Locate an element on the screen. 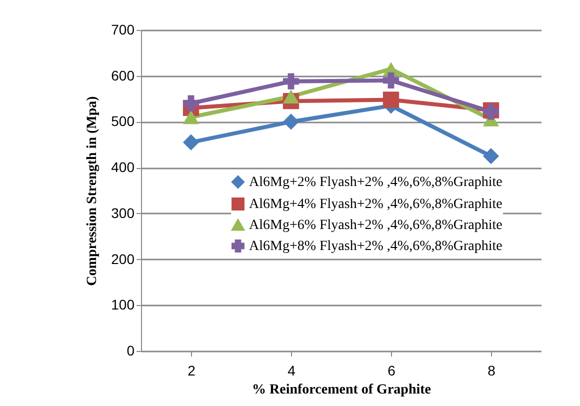 This screenshot has width=580, height=406. y-tick-label: 0 is located at coordinates (130, 350).